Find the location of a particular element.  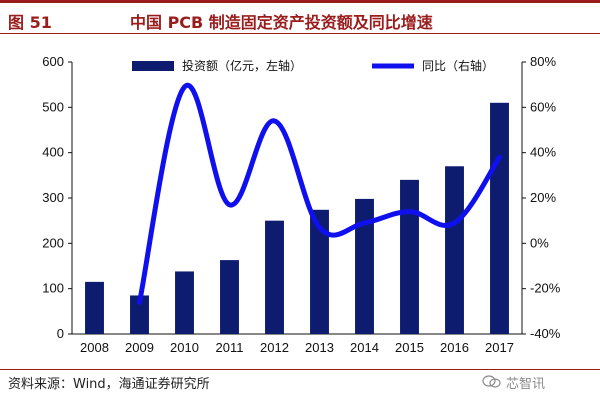

chart-title: 中国 PCB 制造固定资产投资额及同比增速 is located at coordinates (281, 22).